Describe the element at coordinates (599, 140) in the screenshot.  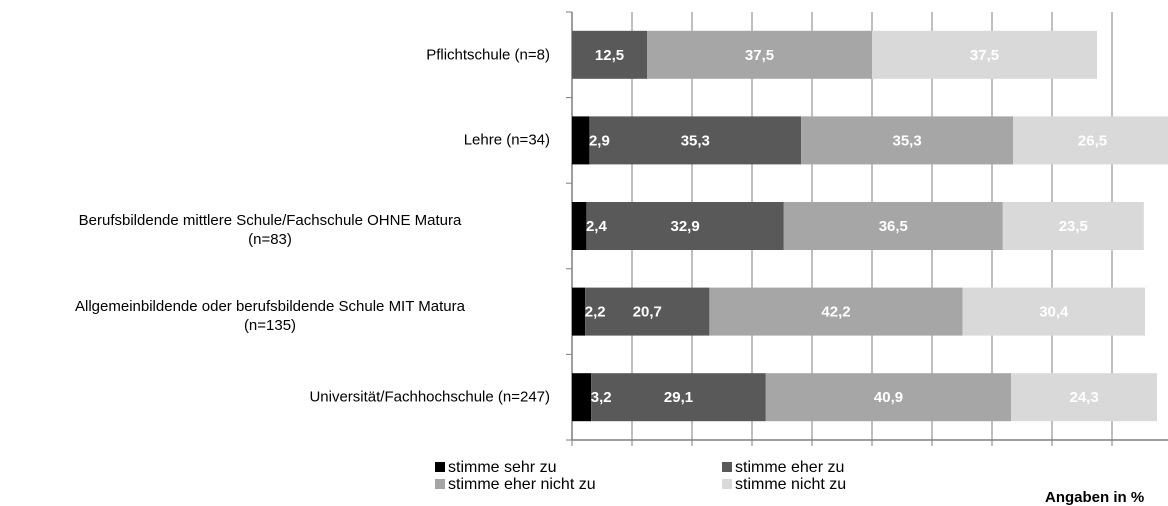
I see `value-label: 2,9` at that location.